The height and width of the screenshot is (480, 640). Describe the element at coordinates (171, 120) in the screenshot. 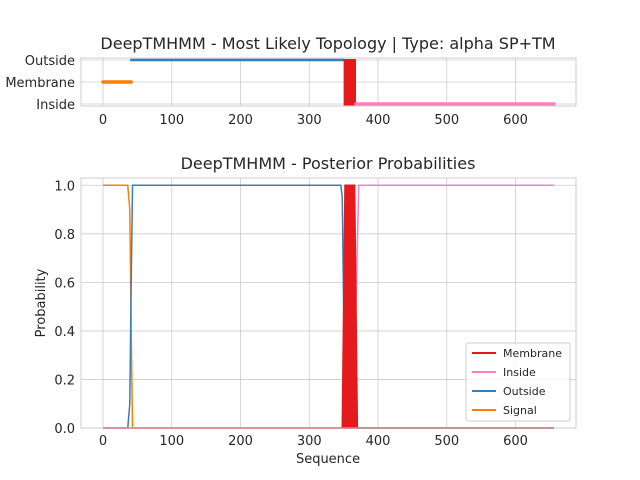

I see `topology-x-tick-label: 100` at that location.